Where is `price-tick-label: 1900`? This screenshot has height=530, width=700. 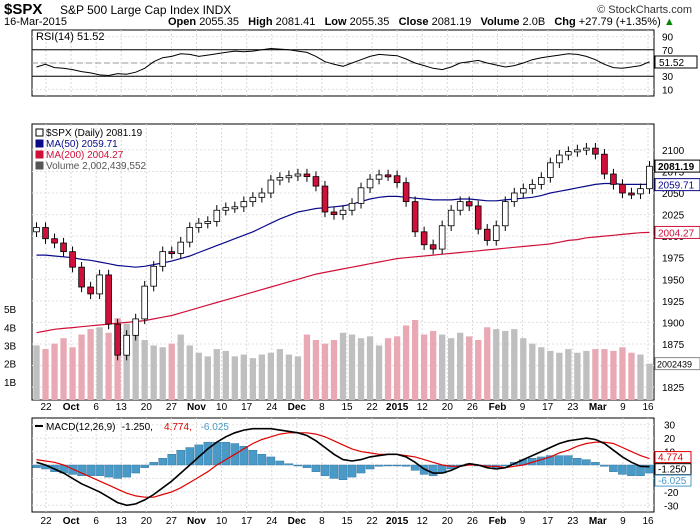
price-tick-label: 1900 is located at coordinates (673, 323).